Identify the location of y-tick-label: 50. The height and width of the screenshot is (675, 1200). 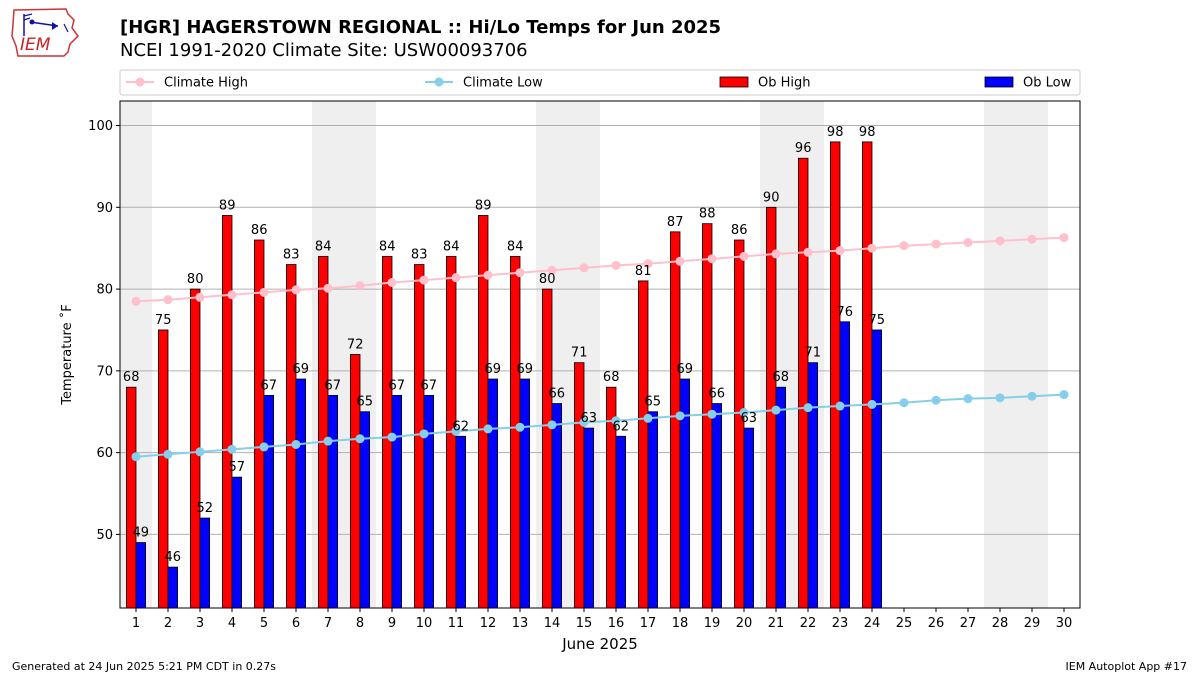
(104, 535).